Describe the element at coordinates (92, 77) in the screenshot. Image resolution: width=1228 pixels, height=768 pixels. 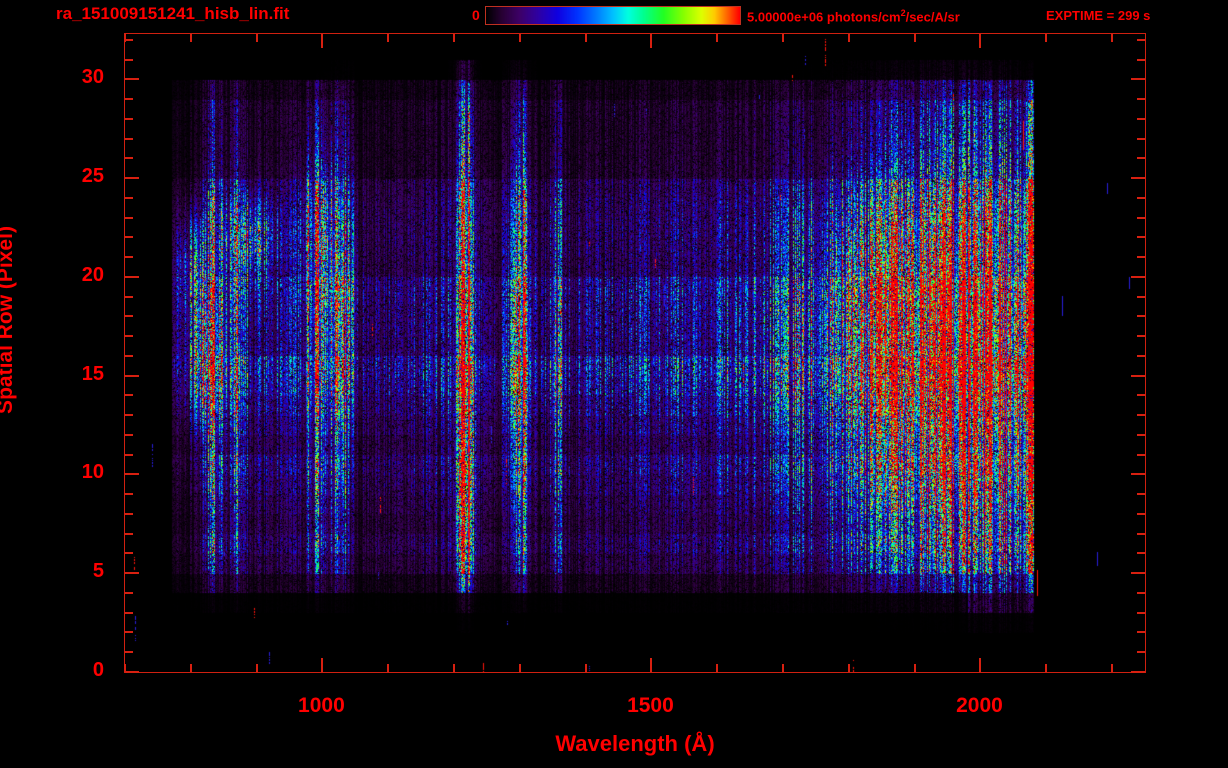
I see `y-tick-label: 30` at that location.